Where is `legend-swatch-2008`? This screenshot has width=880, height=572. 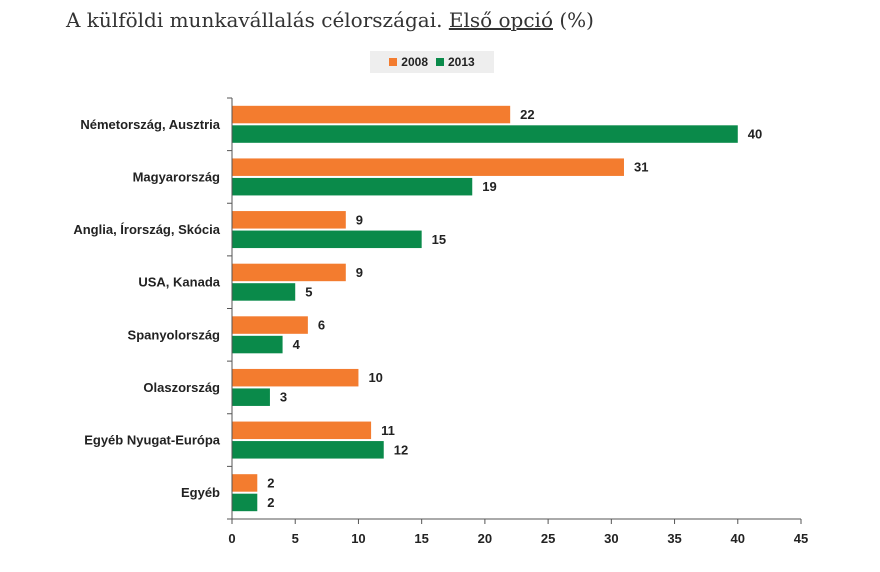
legend-swatch-2008 is located at coordinates (393, 62).